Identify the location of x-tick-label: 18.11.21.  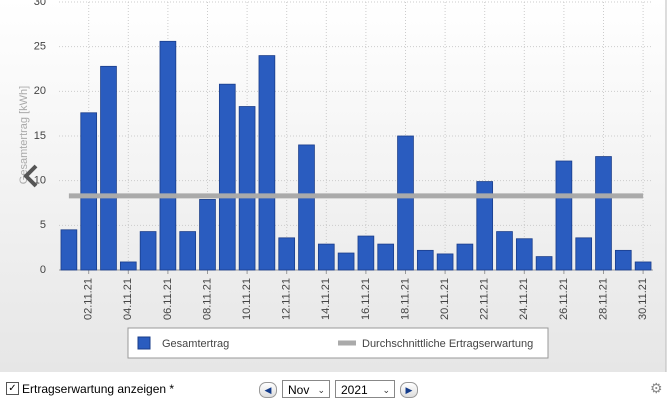
(405, 299).